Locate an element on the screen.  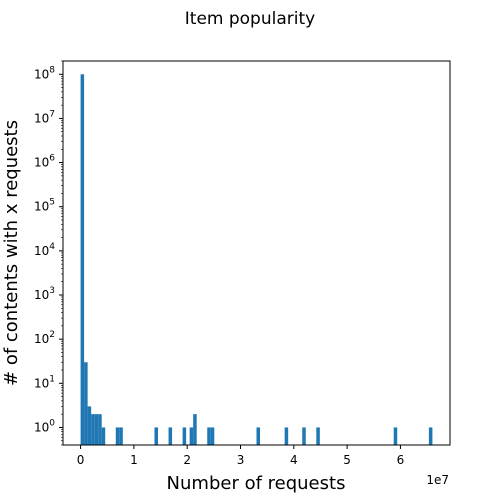
y-axis-ticks: 10⁰ 10¹ 10² 10³ 10⁴ 10⁵ 10⁶ 10⁷ 10⁸ is located at coordinates (48, 253).